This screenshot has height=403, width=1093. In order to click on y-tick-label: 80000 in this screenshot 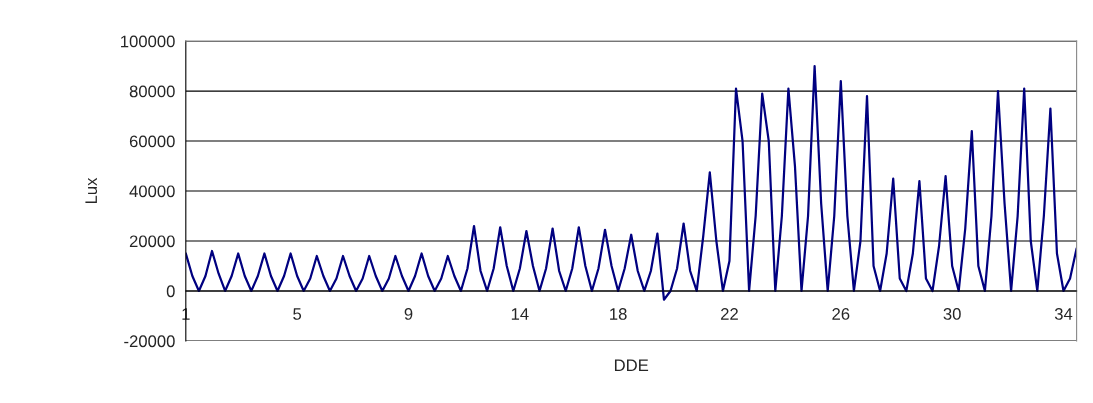, I will do `click(152, 91)`.